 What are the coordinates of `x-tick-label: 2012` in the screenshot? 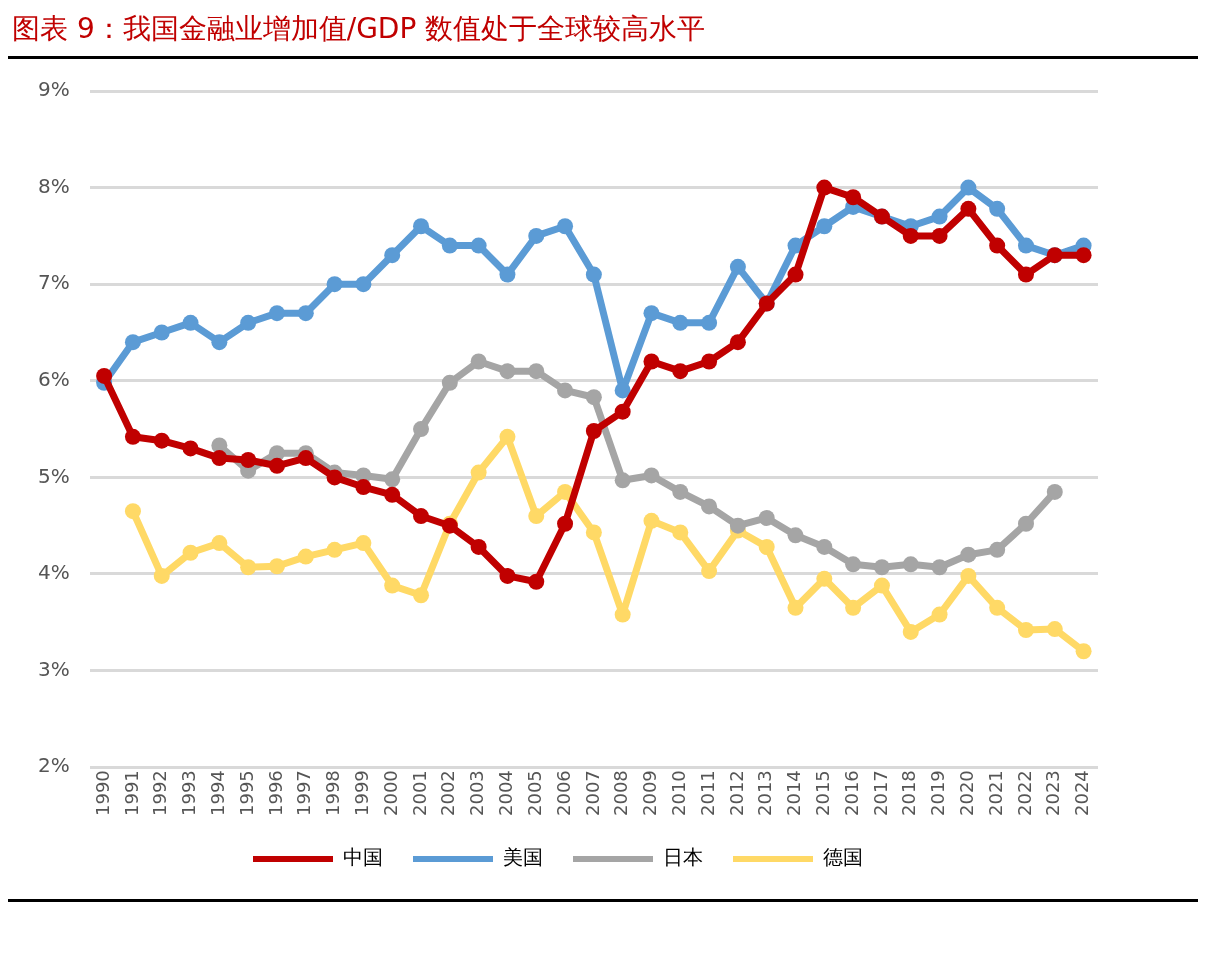 It's located at (736, 793).